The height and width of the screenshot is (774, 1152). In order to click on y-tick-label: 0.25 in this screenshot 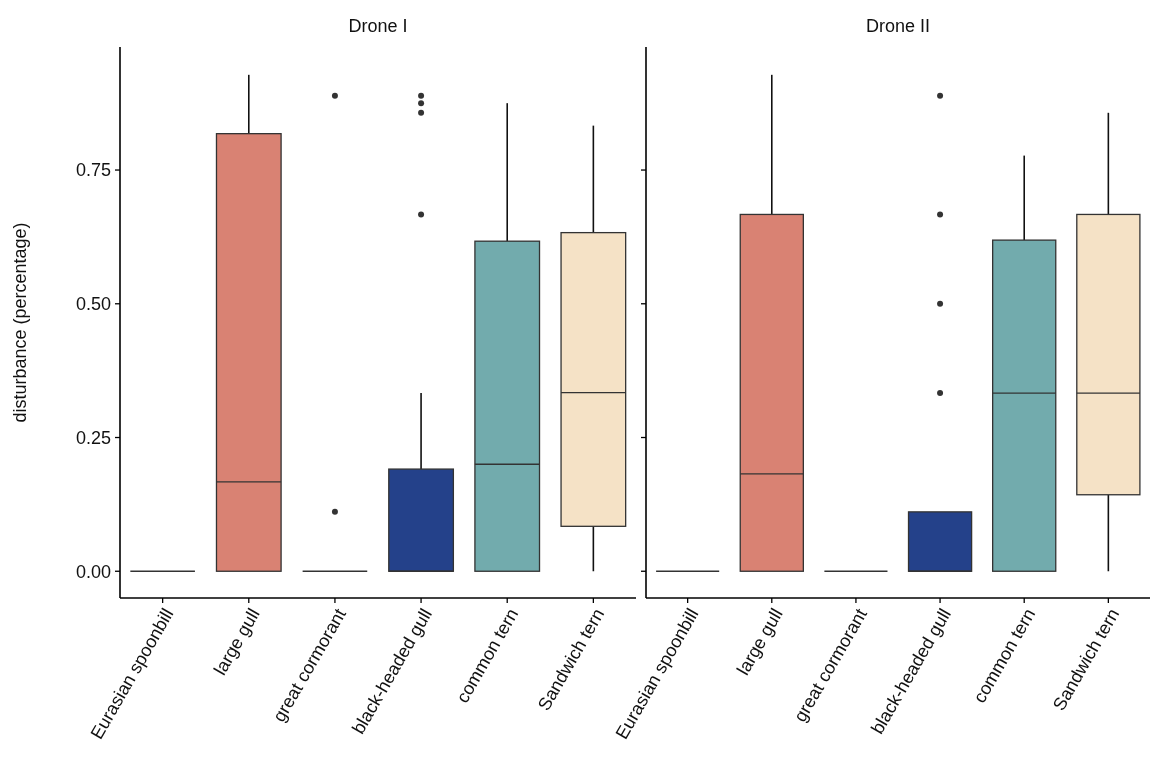, I will do `click(93, 437)`.